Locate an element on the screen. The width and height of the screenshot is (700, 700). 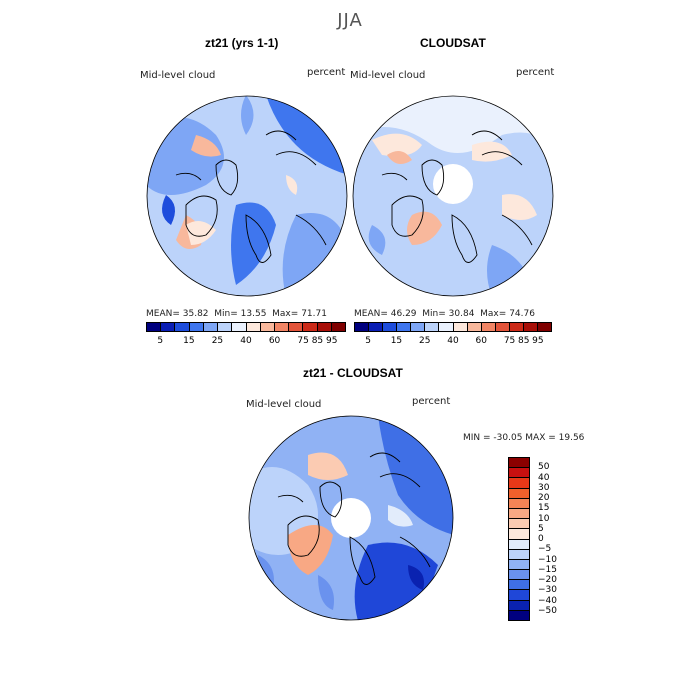
panel2-mean-label: MEAN= is located at coordinates (371, 314).